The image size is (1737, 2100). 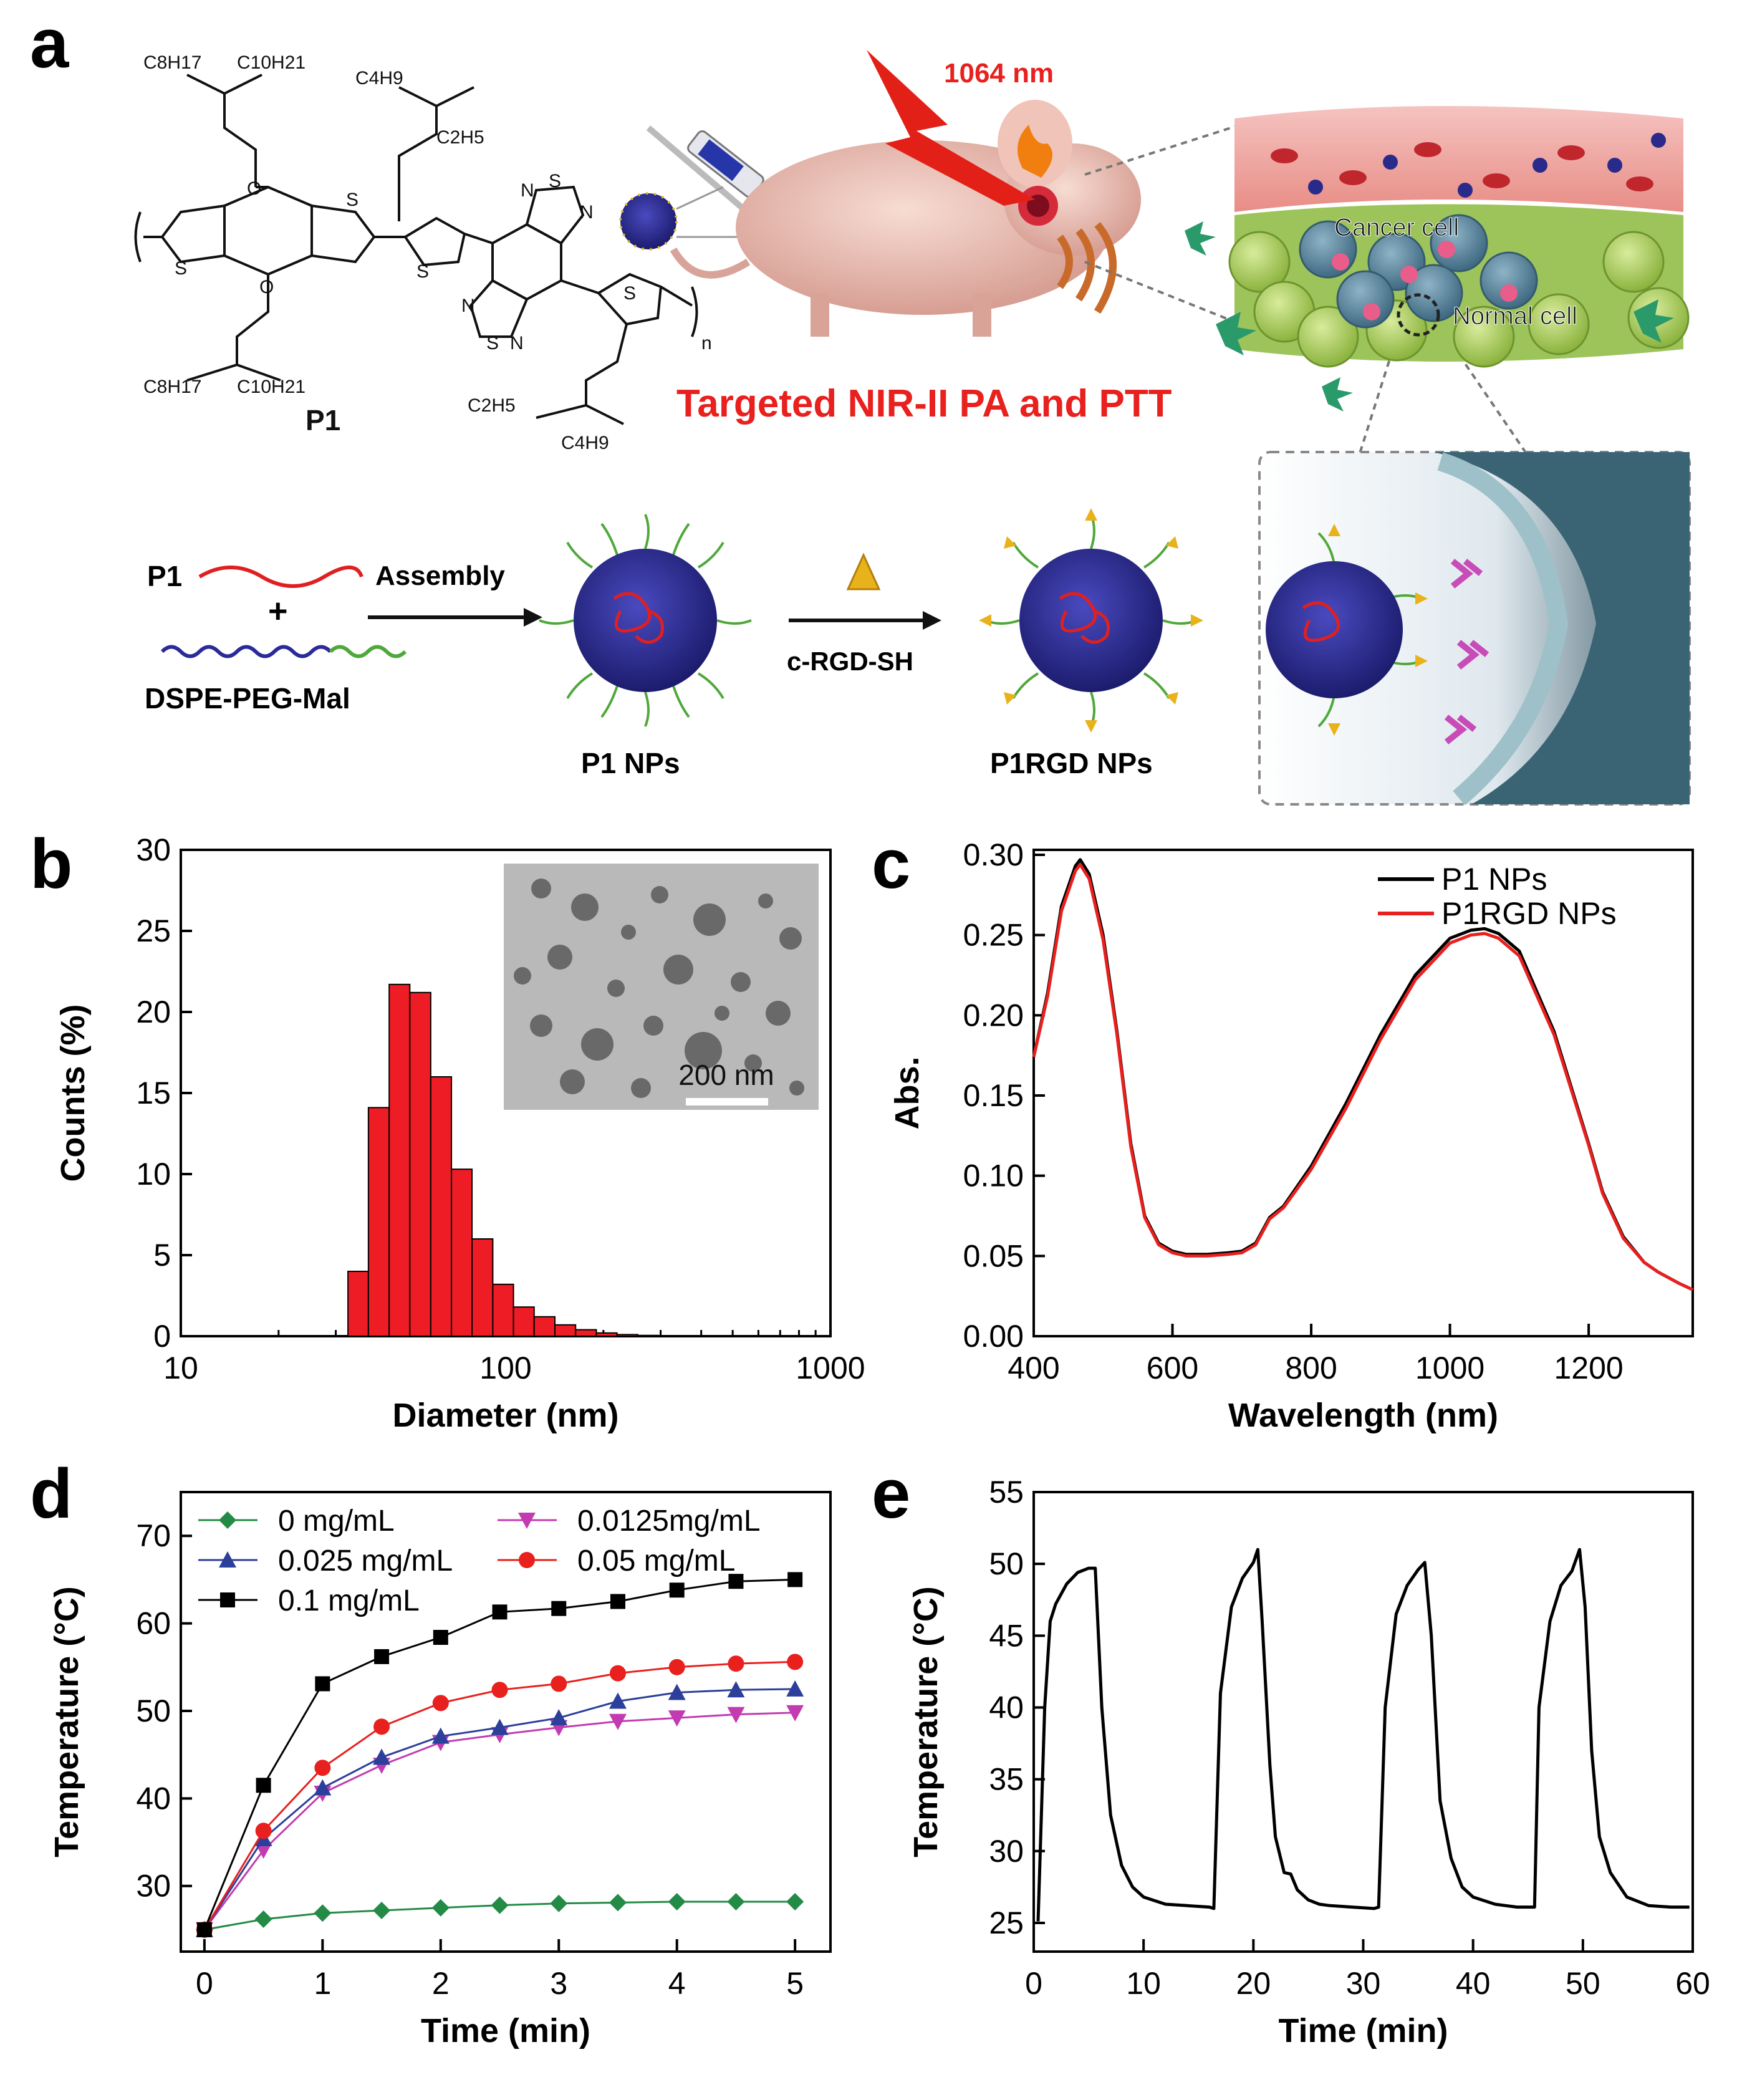 I want to click on scheme-dspe-label: DSPE-PEG-Mal, so click(x=247, y=698).